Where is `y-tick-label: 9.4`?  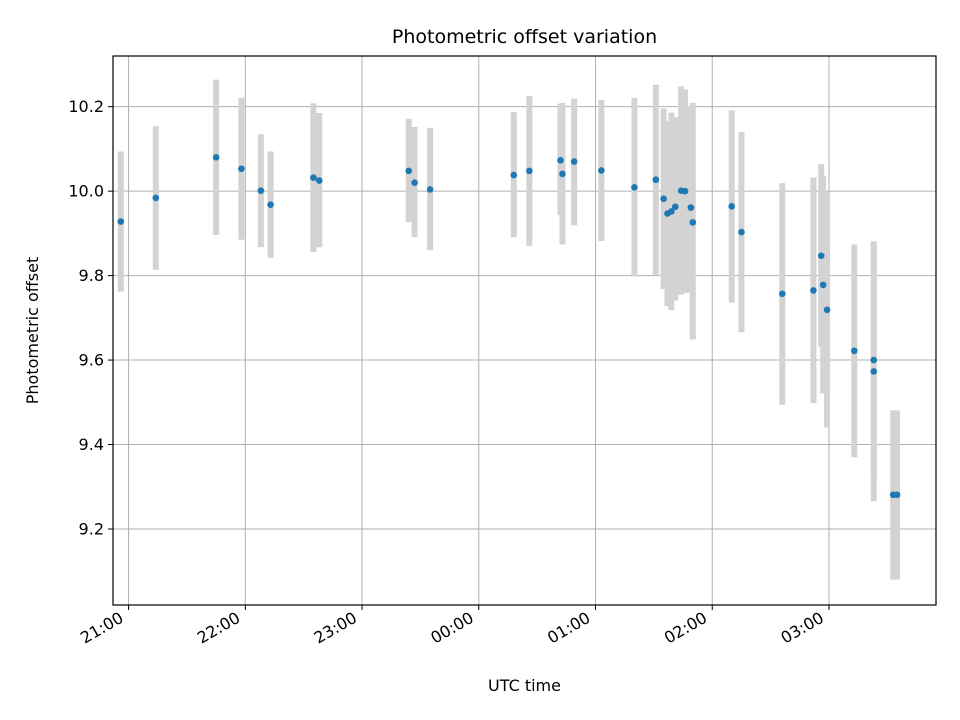 y-tick-label: 9.4 is located at coordinates (91, 444).